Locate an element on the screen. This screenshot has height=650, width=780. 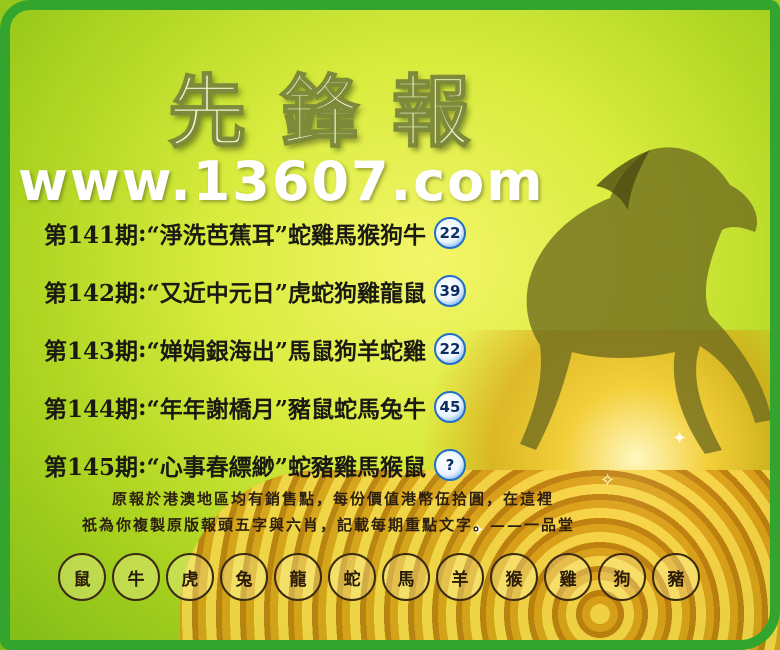
zodiac-goat-icon: 羊 is located at coordinates (460, 577).